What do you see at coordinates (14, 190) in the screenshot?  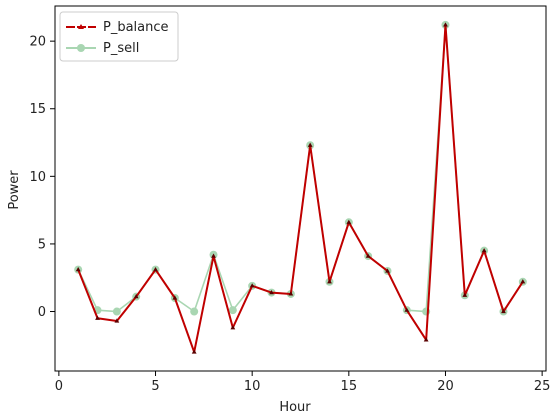 I see `y-axis-label: Power` at bounding box center [14, 190].